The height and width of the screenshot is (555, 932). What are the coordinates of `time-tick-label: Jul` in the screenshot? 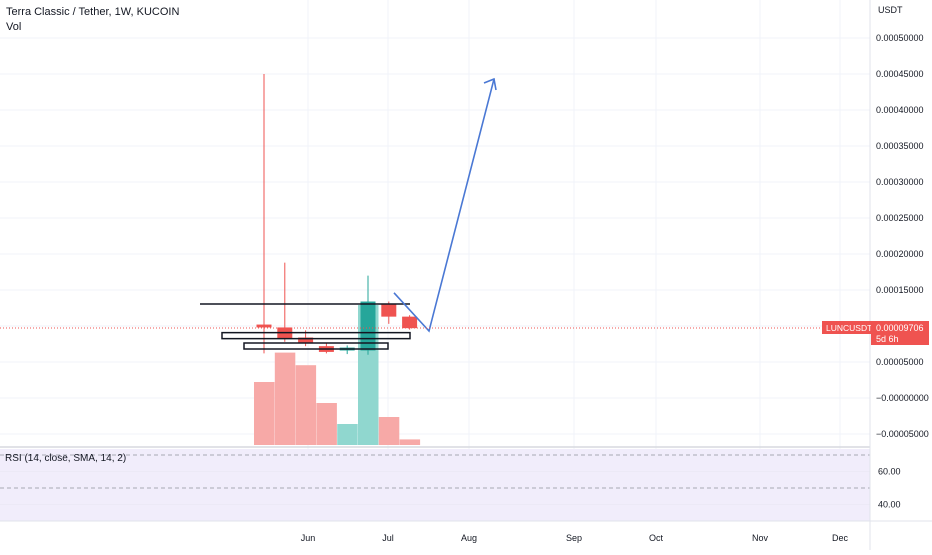 It's located at (388, 538).